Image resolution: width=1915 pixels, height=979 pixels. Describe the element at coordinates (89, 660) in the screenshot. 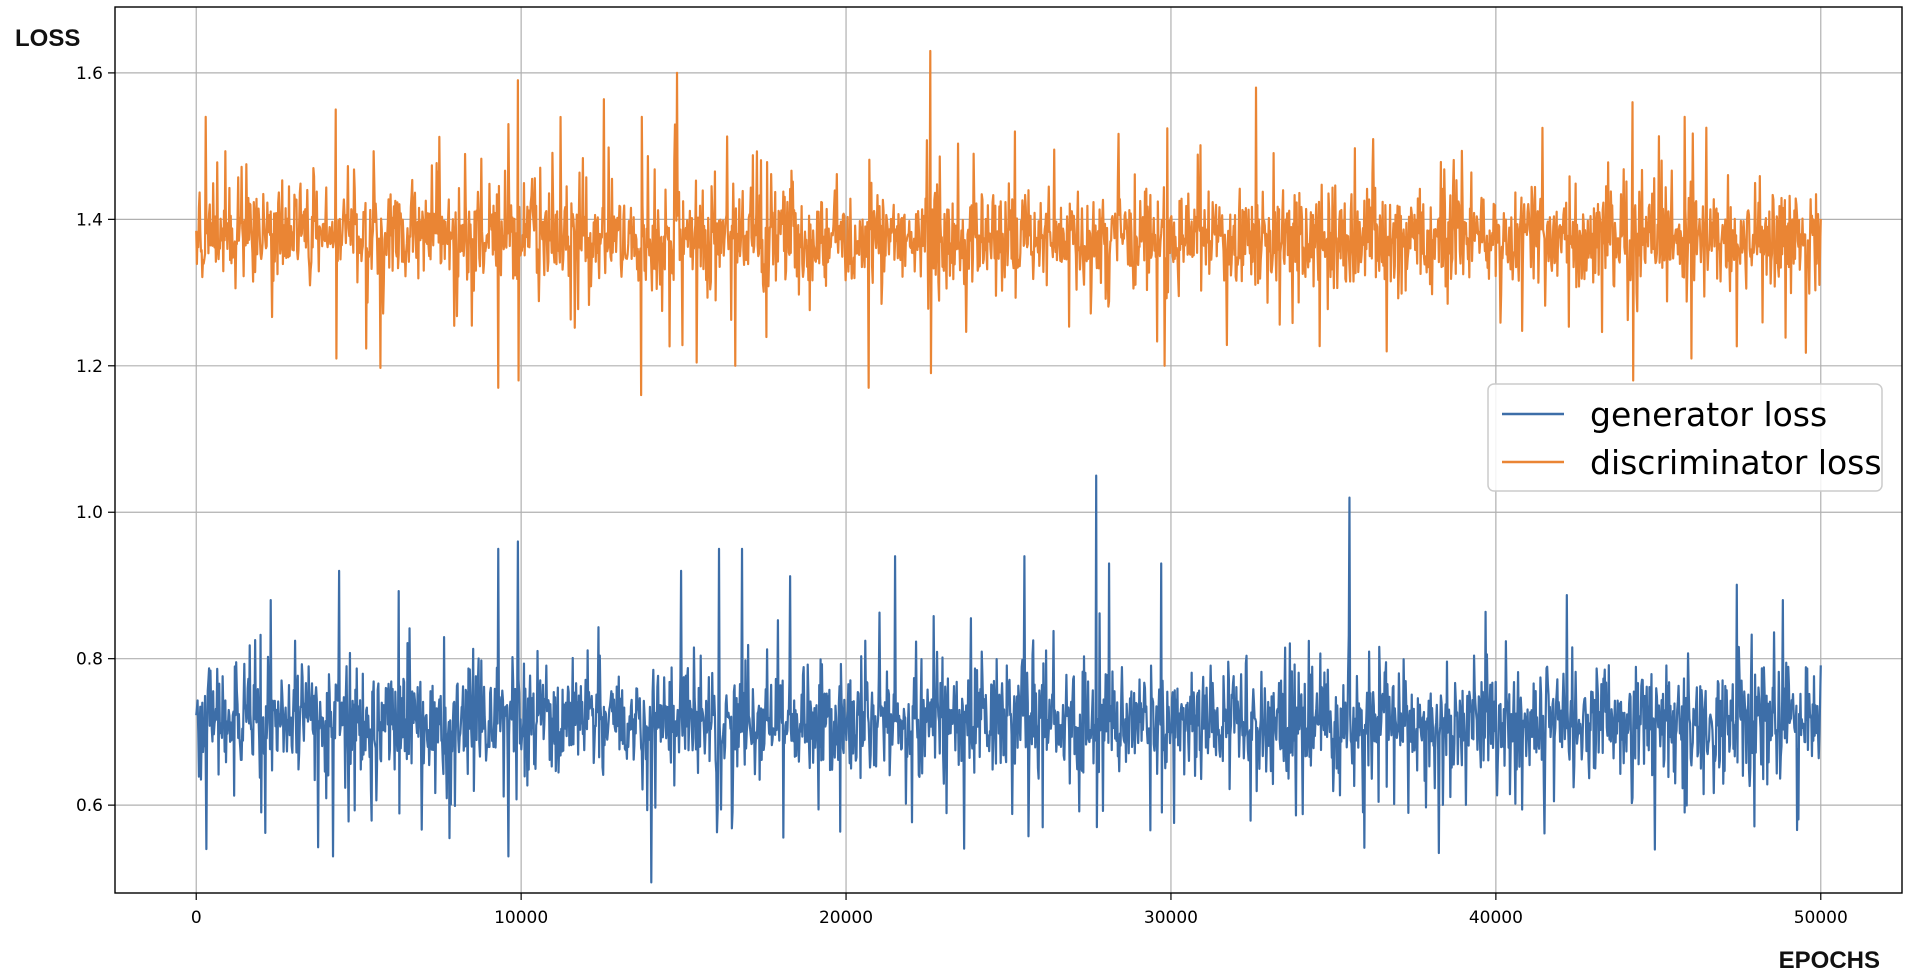

I see `y-tick-label: 0.8` at that location.